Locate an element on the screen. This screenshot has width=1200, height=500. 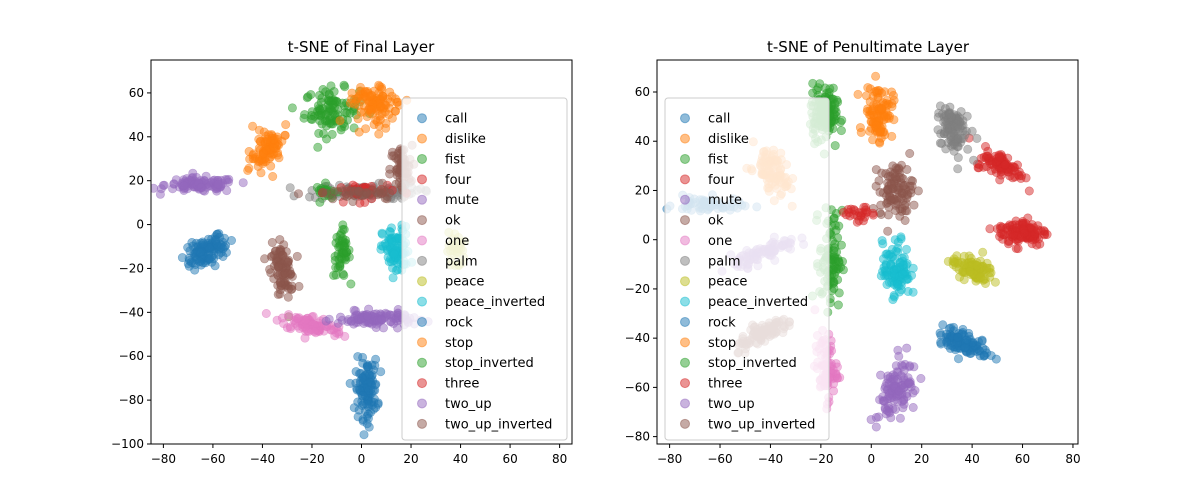
legend-label: call is located at coordinates (456, 119).